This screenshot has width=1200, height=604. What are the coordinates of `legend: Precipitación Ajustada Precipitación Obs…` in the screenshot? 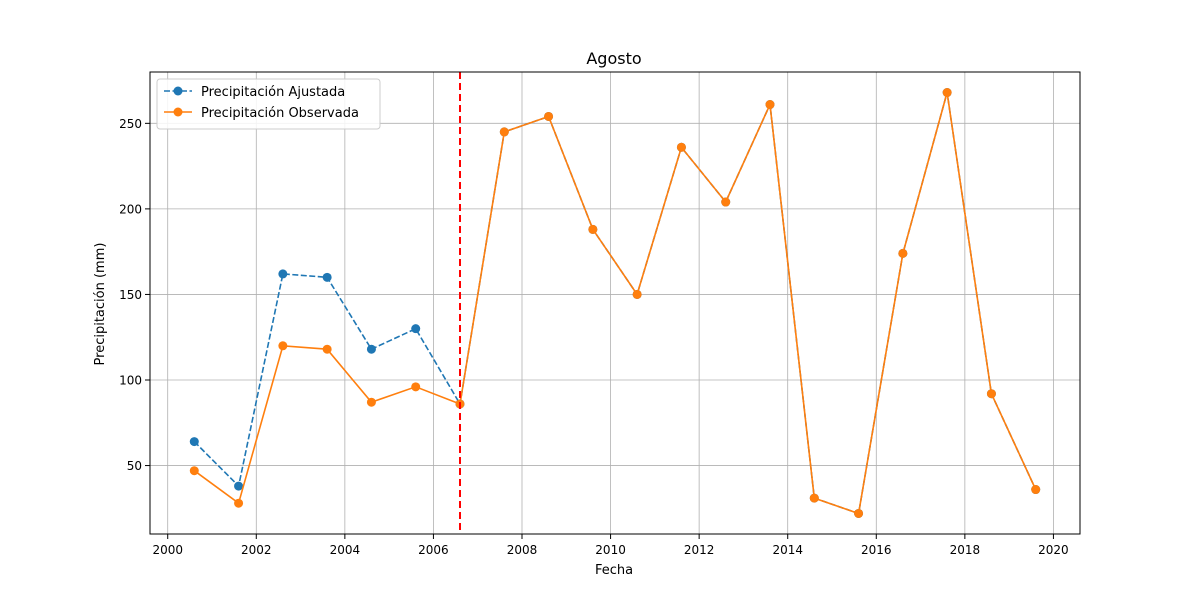 It's located at (268, 104).